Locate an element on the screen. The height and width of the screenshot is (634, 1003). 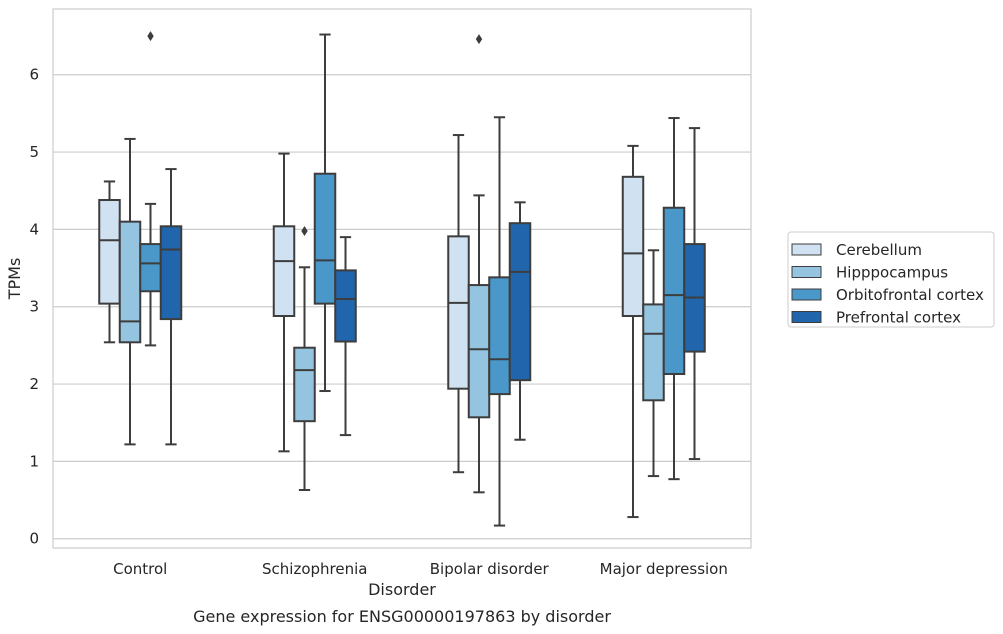
legend-label: Orbitofrontal cortex is located at coordinates (910, 295).